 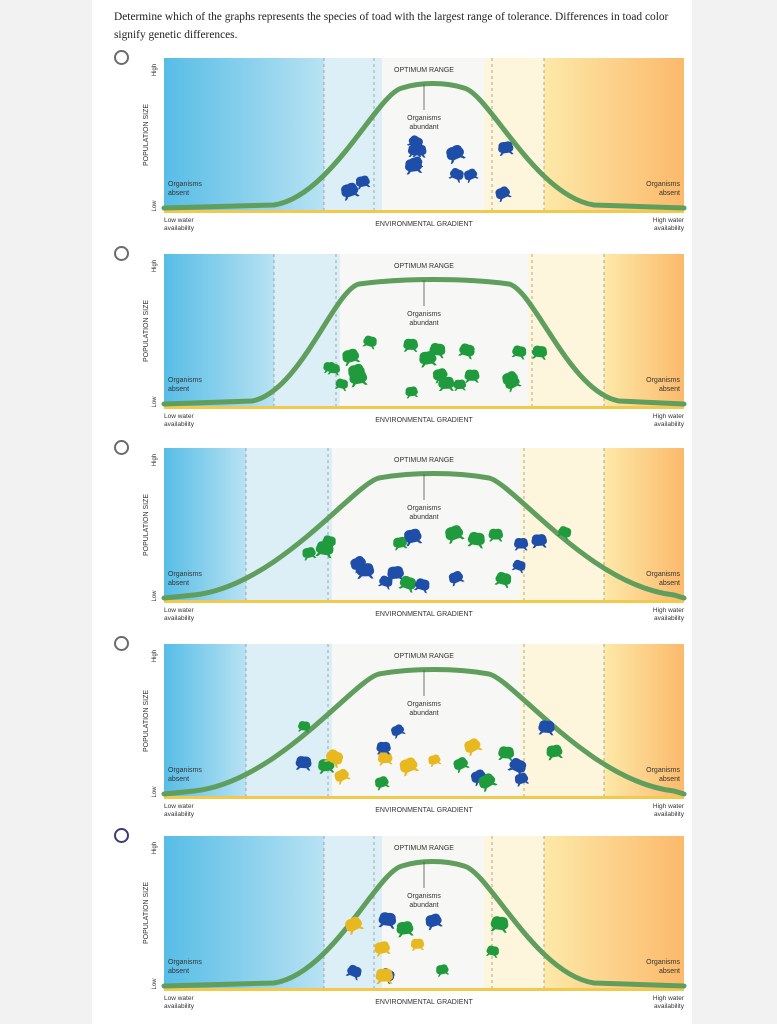 What do you see at coordinates (121, 835) in the screenshot?
I see `radio-button-selected` at bounding box center [121, 835].